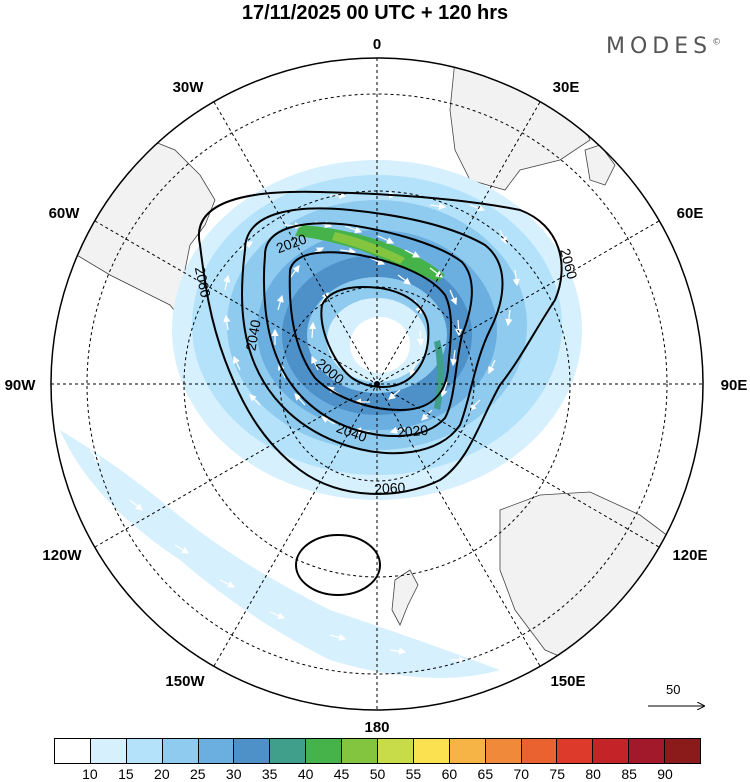 Image resolution: width=750 pixels, height=782 pixels. What do you see at coordinates (689, 555) in the screenshot?
I see `lon-label-120e: 120E` at bounding box center [689, 555].